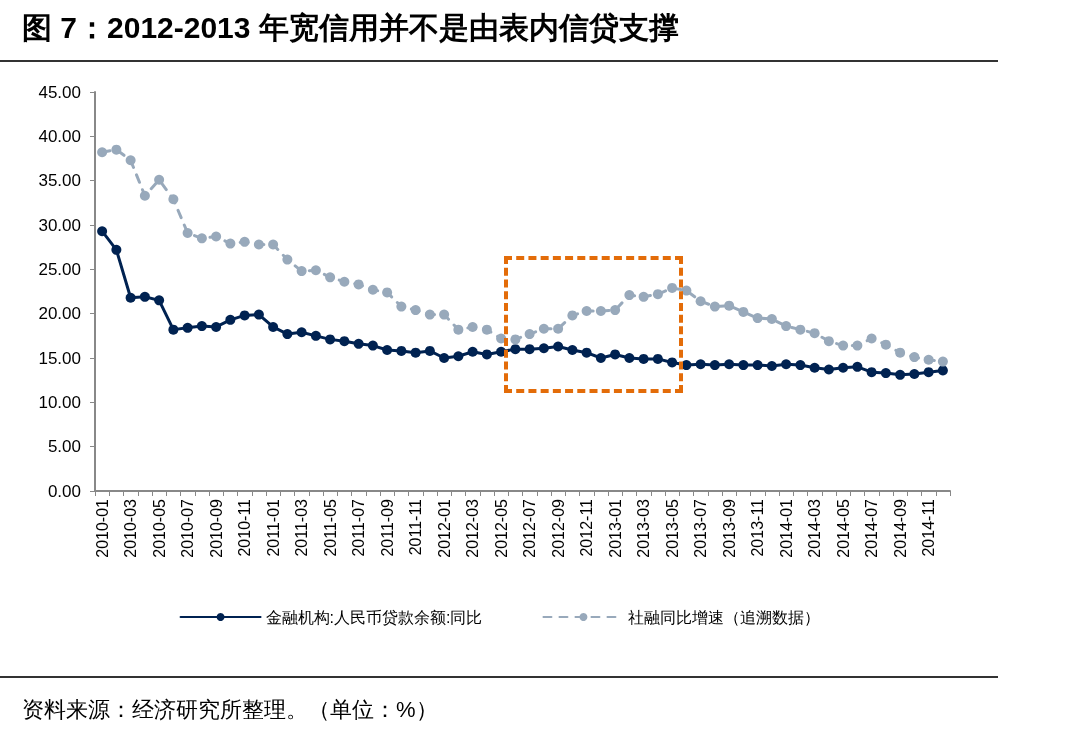 This screenshot has height=742, width=1069. What do you see at coordinates (672, 528) in the screenshot?
I see `x-tick-label: 2013-05` at bounding box center [672, 528].